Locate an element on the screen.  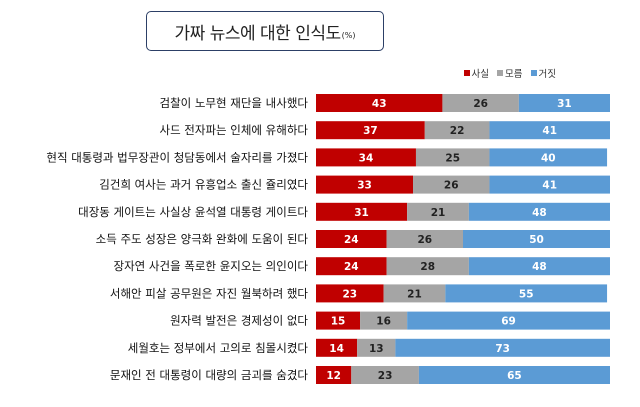
data-label-fake: 31 is located at coordinates (564, 104).